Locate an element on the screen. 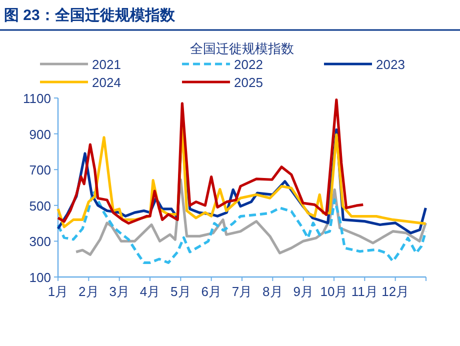 This screenshot has height=346, width=460. y-tick-label: 100 is located at coordinates (40, 277).